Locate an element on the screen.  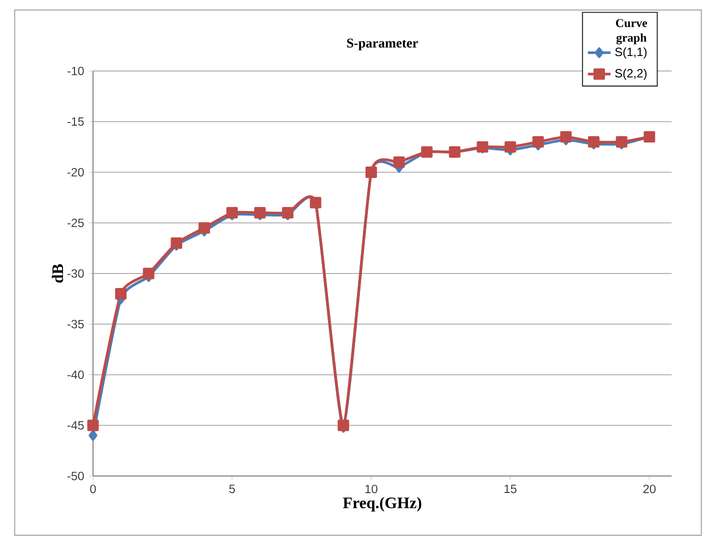
legend-label: S(1,1) is located at coordinates (631, 53).